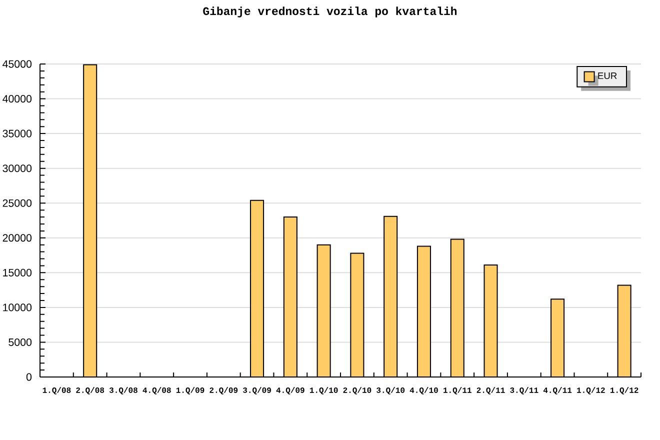 The image size is (660, 440). Describe the element at coordinates (17, 238) in the screenshot. I see `y-tick-label: 20000` at that location.